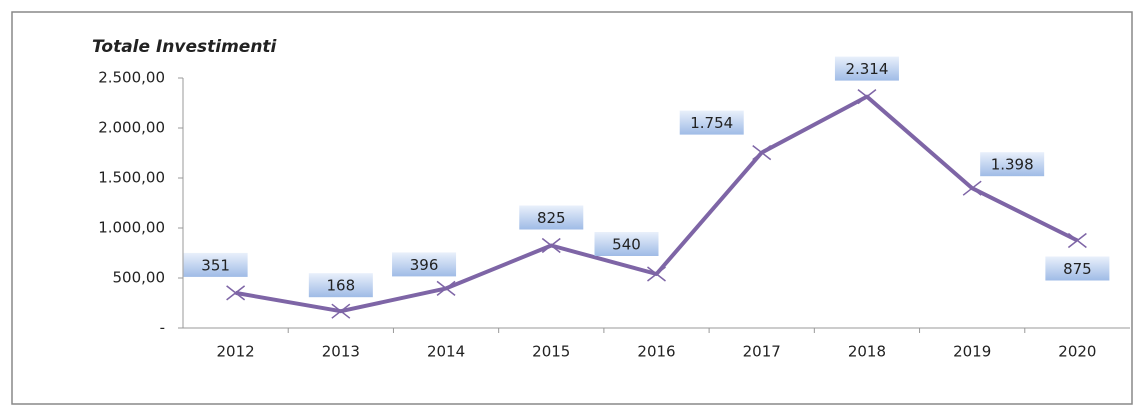  Describe the element at coordinates (131, 228) in the screenshot. I see `y-tick-label: 1.000,00` at that location.